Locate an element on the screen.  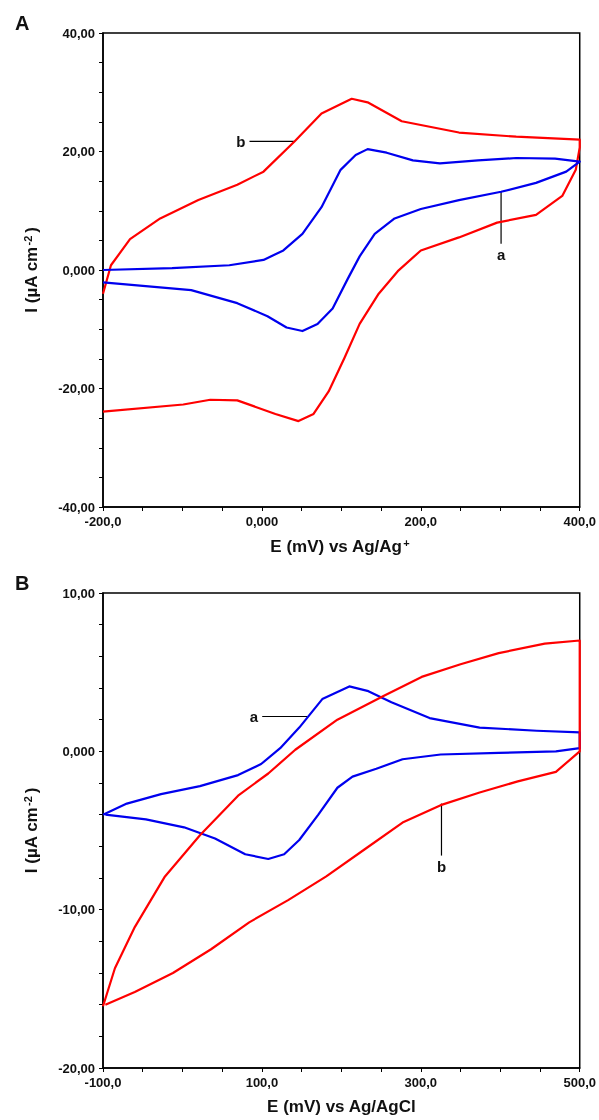
y-tick-label: 40,00 is located at coordinates (78, 33).